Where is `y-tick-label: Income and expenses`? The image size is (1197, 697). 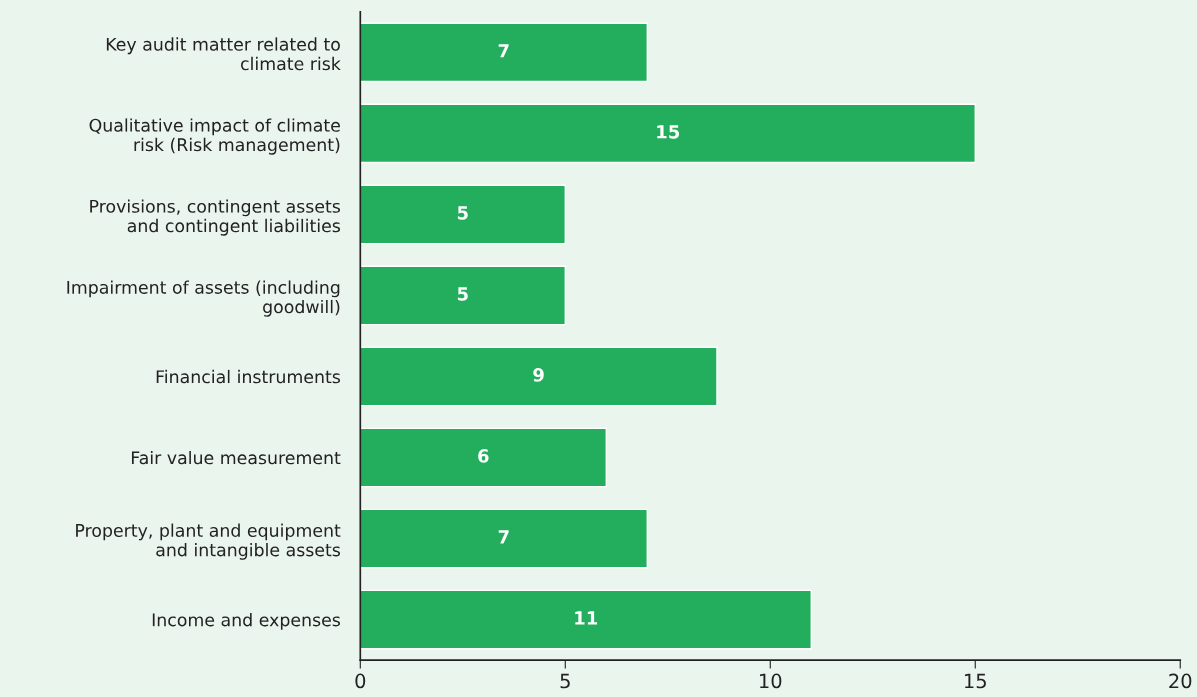
y-tick-label: Income and expenses is located at coordinates (246, 621).